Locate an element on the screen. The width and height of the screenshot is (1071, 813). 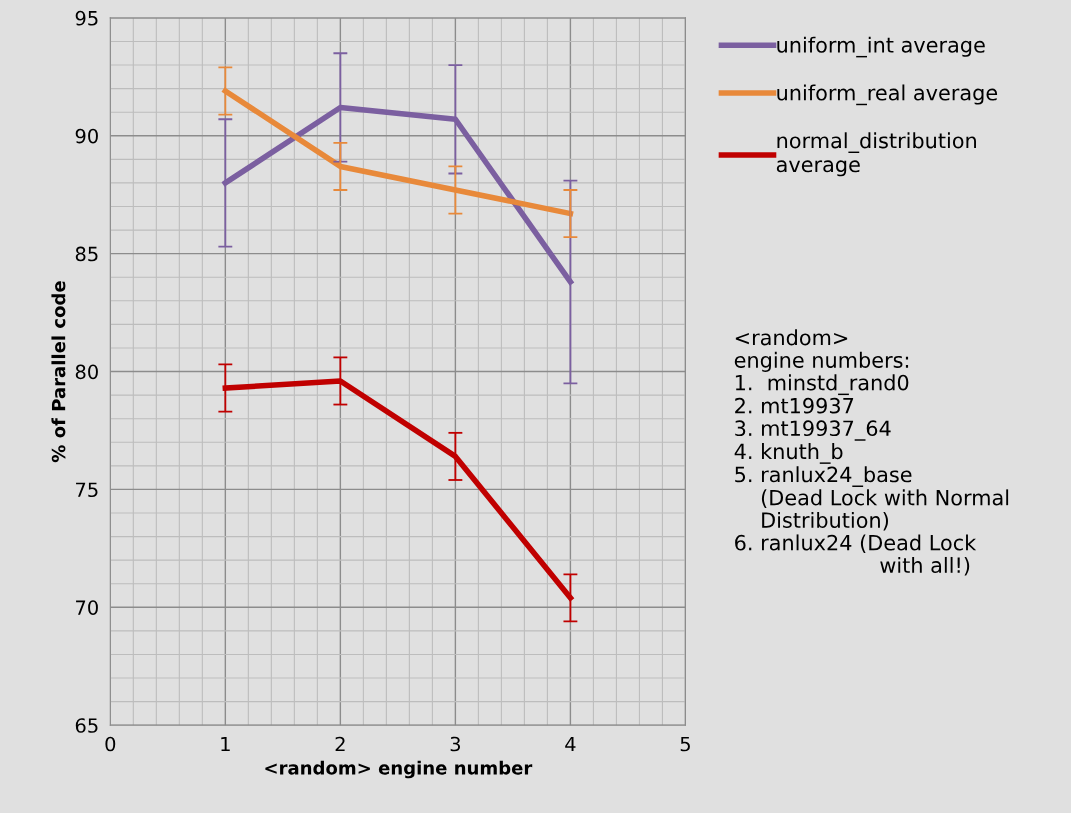
y-tick-label: 85 is located at coordinates (86, 254).